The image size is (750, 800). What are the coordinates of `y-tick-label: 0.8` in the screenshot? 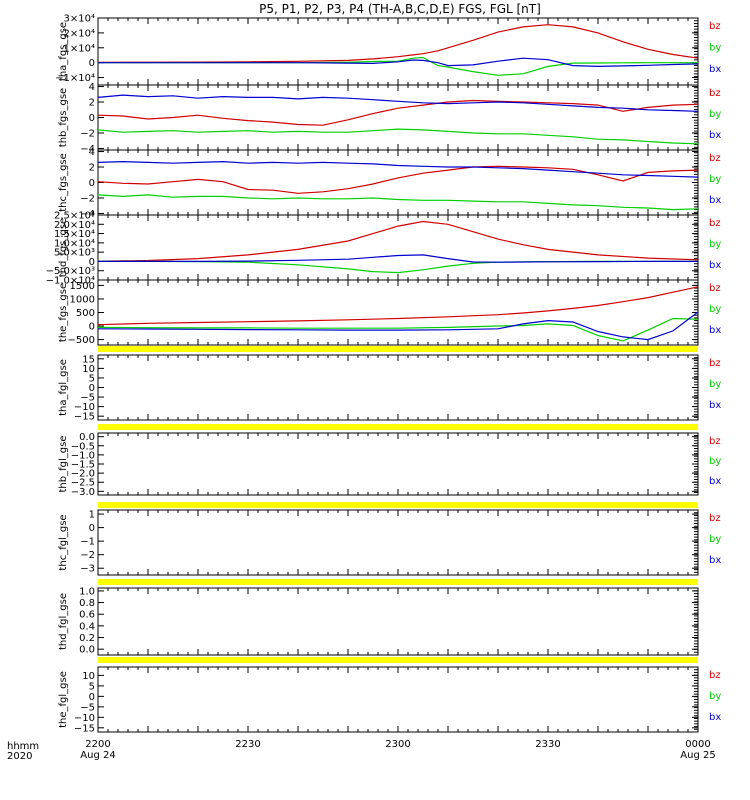 It's located at (87, 603).